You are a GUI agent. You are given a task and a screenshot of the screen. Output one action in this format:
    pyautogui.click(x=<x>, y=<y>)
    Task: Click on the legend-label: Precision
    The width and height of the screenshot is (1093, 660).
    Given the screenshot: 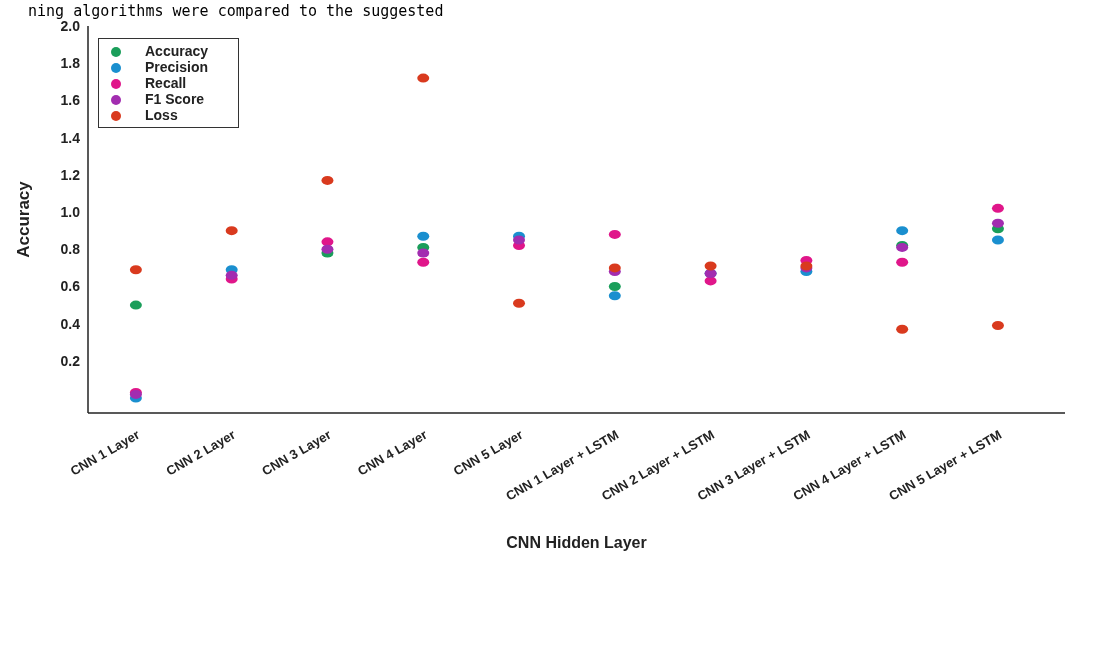 What is the action you would take?
    pyautogui.click(x=177, y=67)
    